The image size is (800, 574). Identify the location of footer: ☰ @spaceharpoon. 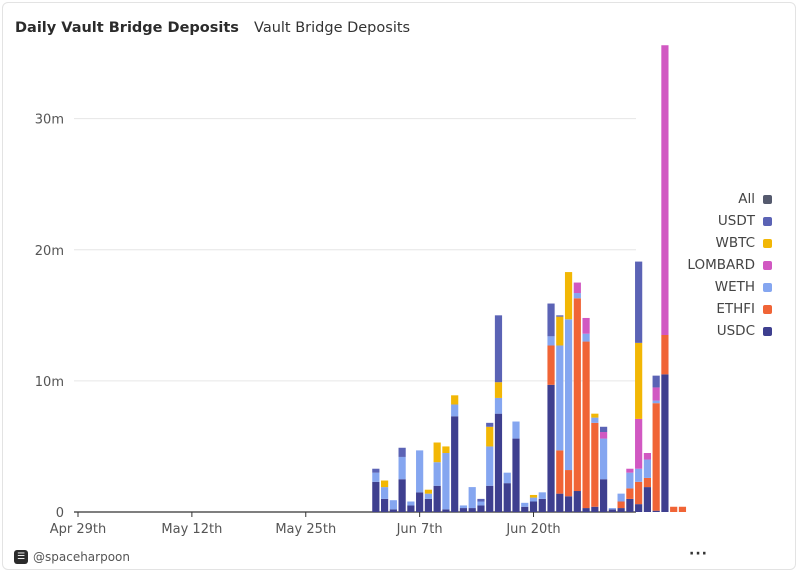
(72, 557).